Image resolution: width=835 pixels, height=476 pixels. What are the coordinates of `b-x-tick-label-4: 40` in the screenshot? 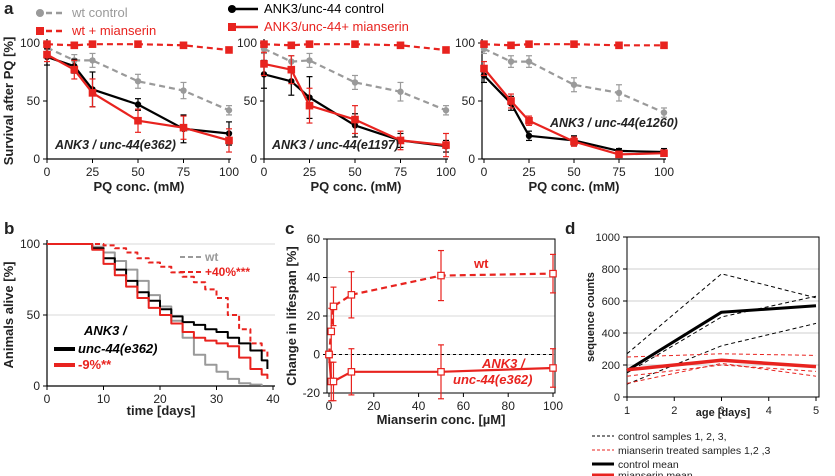 It's located at (273, 399).